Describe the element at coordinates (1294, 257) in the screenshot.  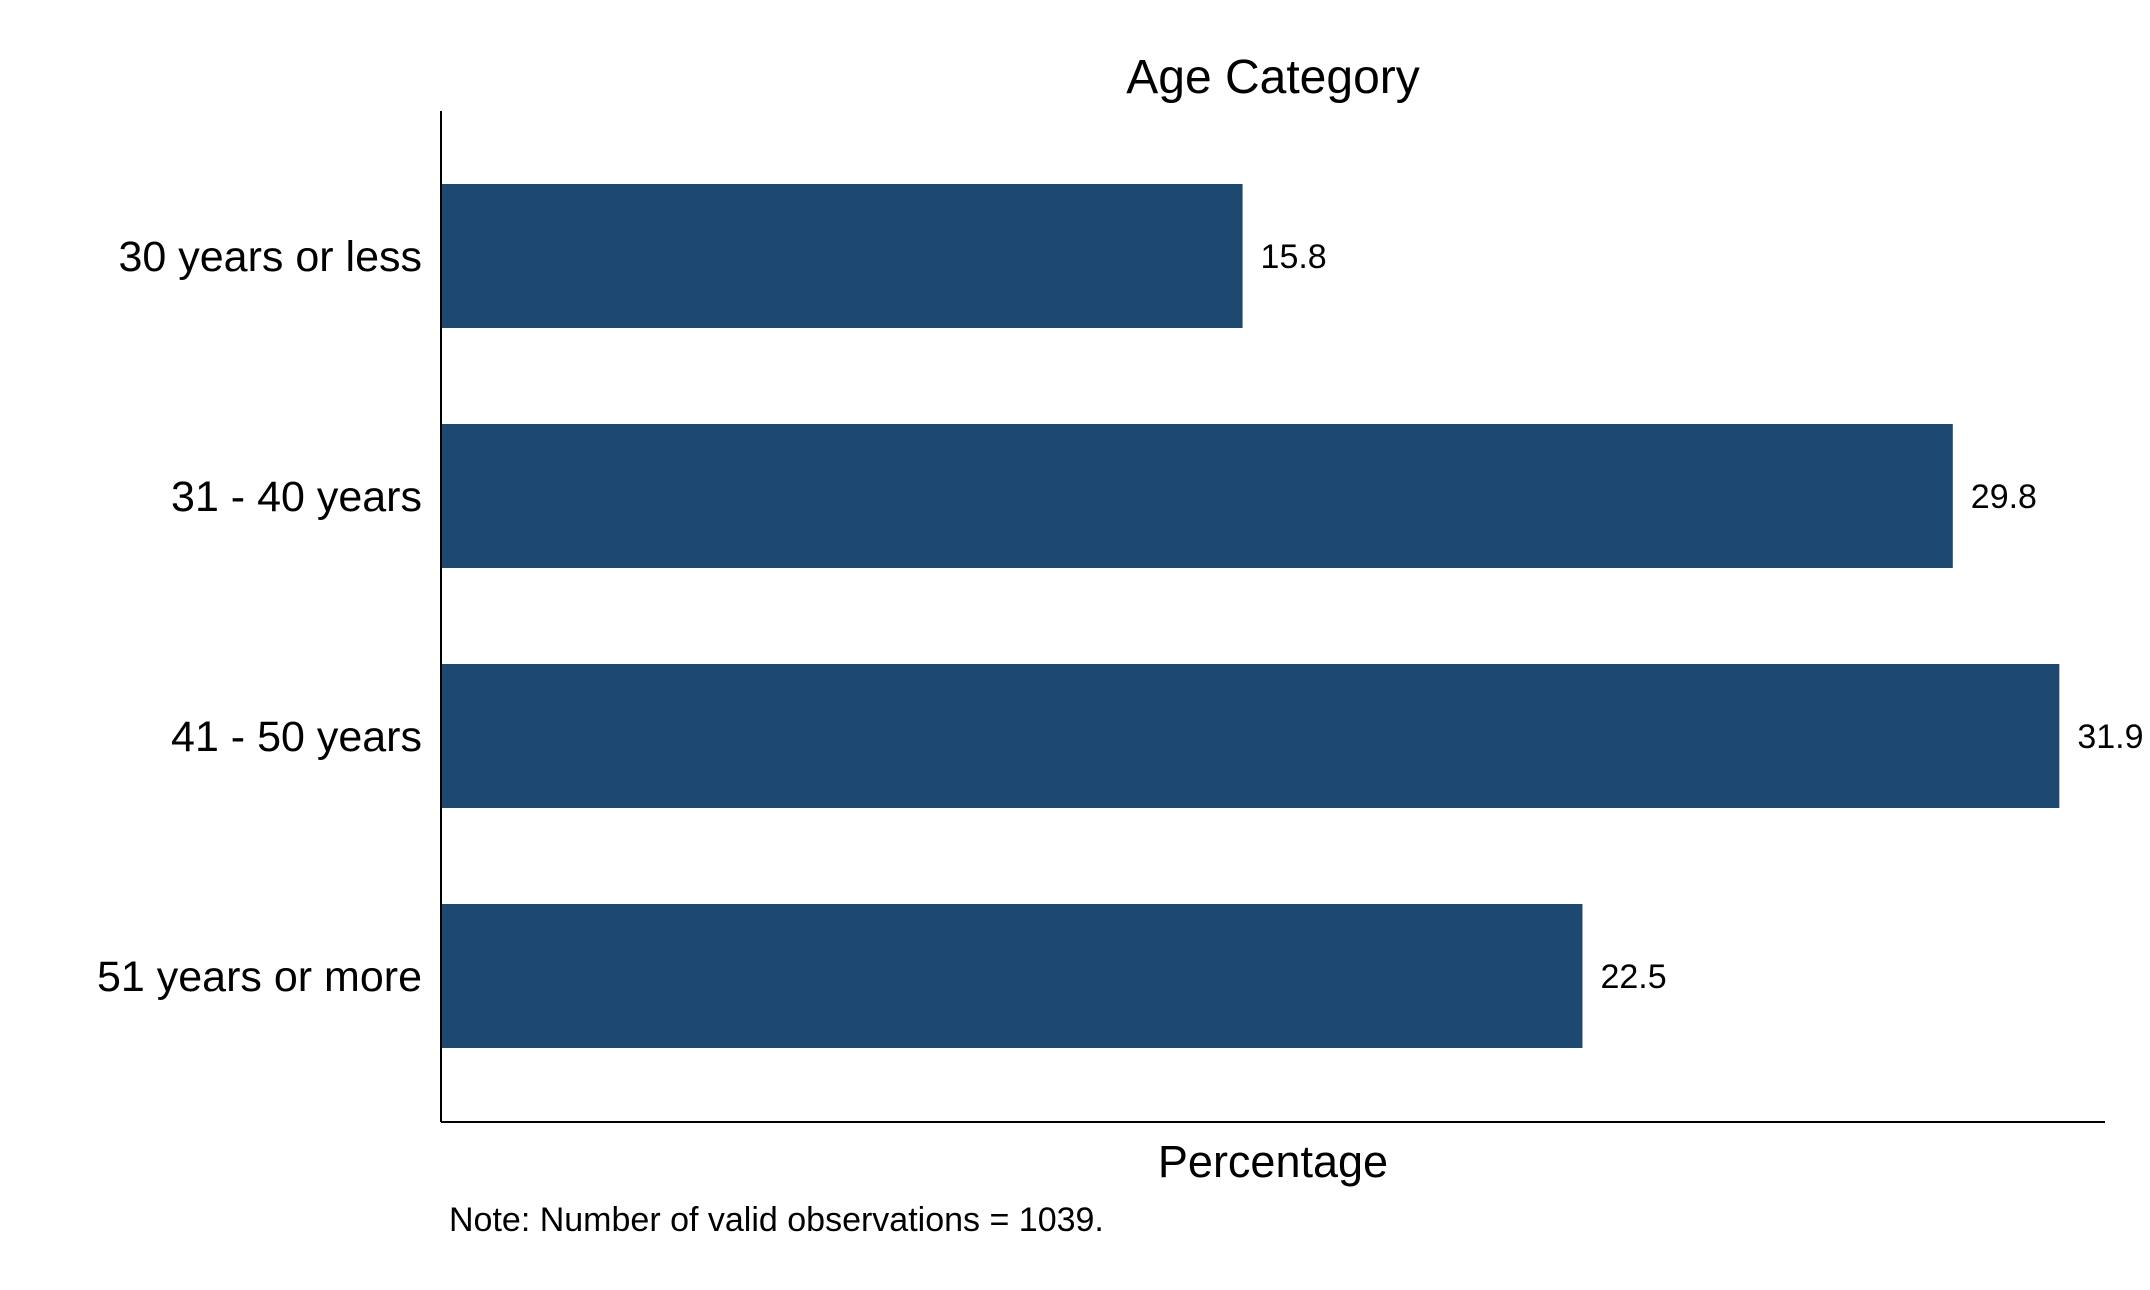
I see `bar-value-label-1: 15.8` at that location.